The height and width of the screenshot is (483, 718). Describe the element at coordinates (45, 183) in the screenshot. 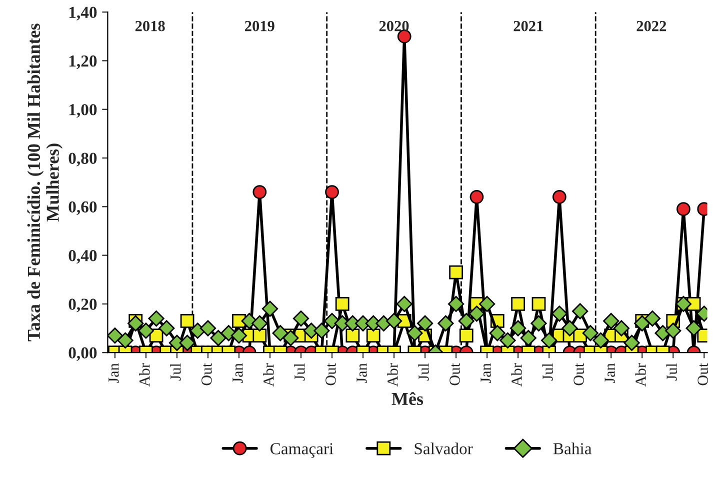

I see `y-axis-title: Taxa de Feminicídio. (100 Mil Habitantes Mulheres)` at that location.